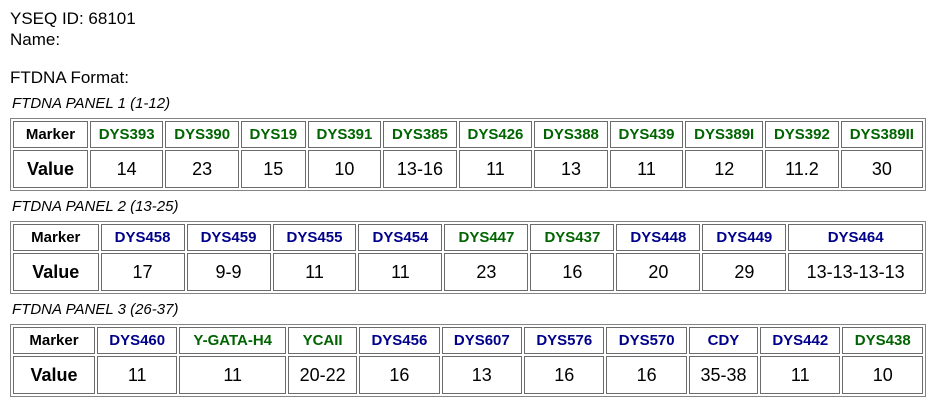  I want to click on marker-value-dys390: 23, so click(202, 169).